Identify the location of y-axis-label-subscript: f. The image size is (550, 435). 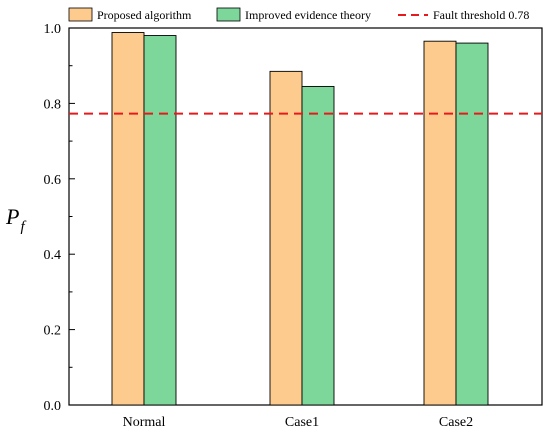
(23, 227).